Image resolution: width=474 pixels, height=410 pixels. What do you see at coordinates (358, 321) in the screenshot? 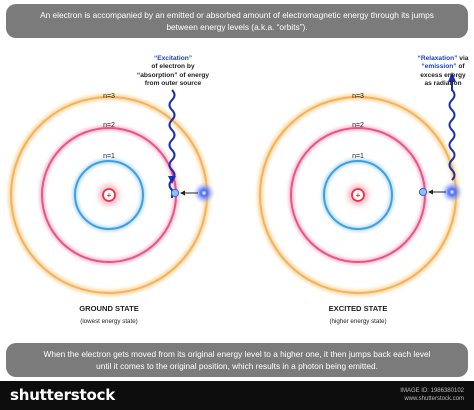
I see `excited-state-subtitle: (higher energy state)` at bounding box center [358, 321].